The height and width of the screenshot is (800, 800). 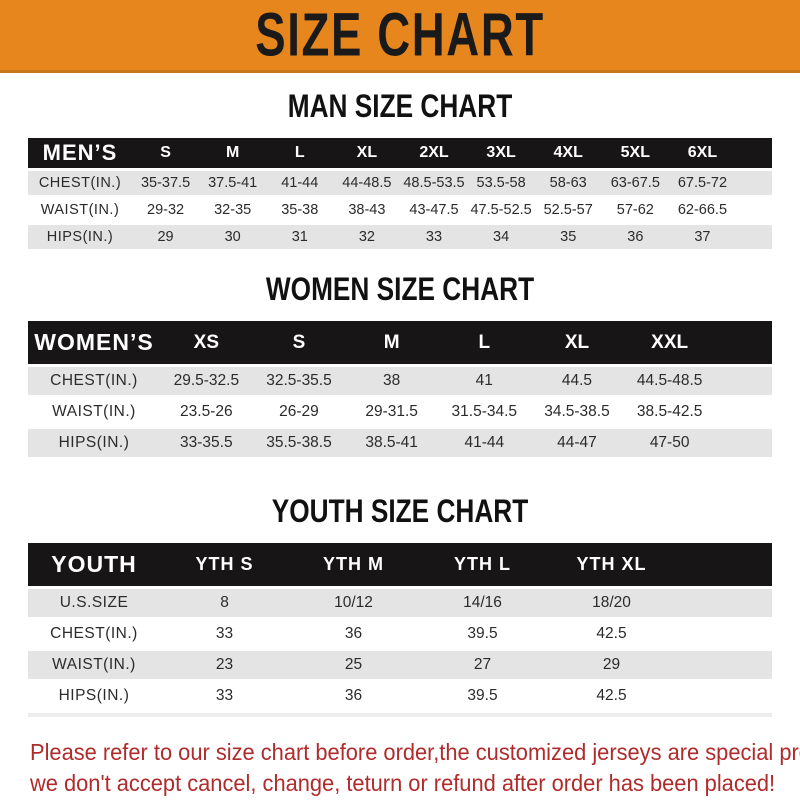 What do you see at coordinates (400, 696) in the screenshot?
I see `table-row: HIPS(IN.) 33 36 39.5 42.5` at bounding box center [400, 696].